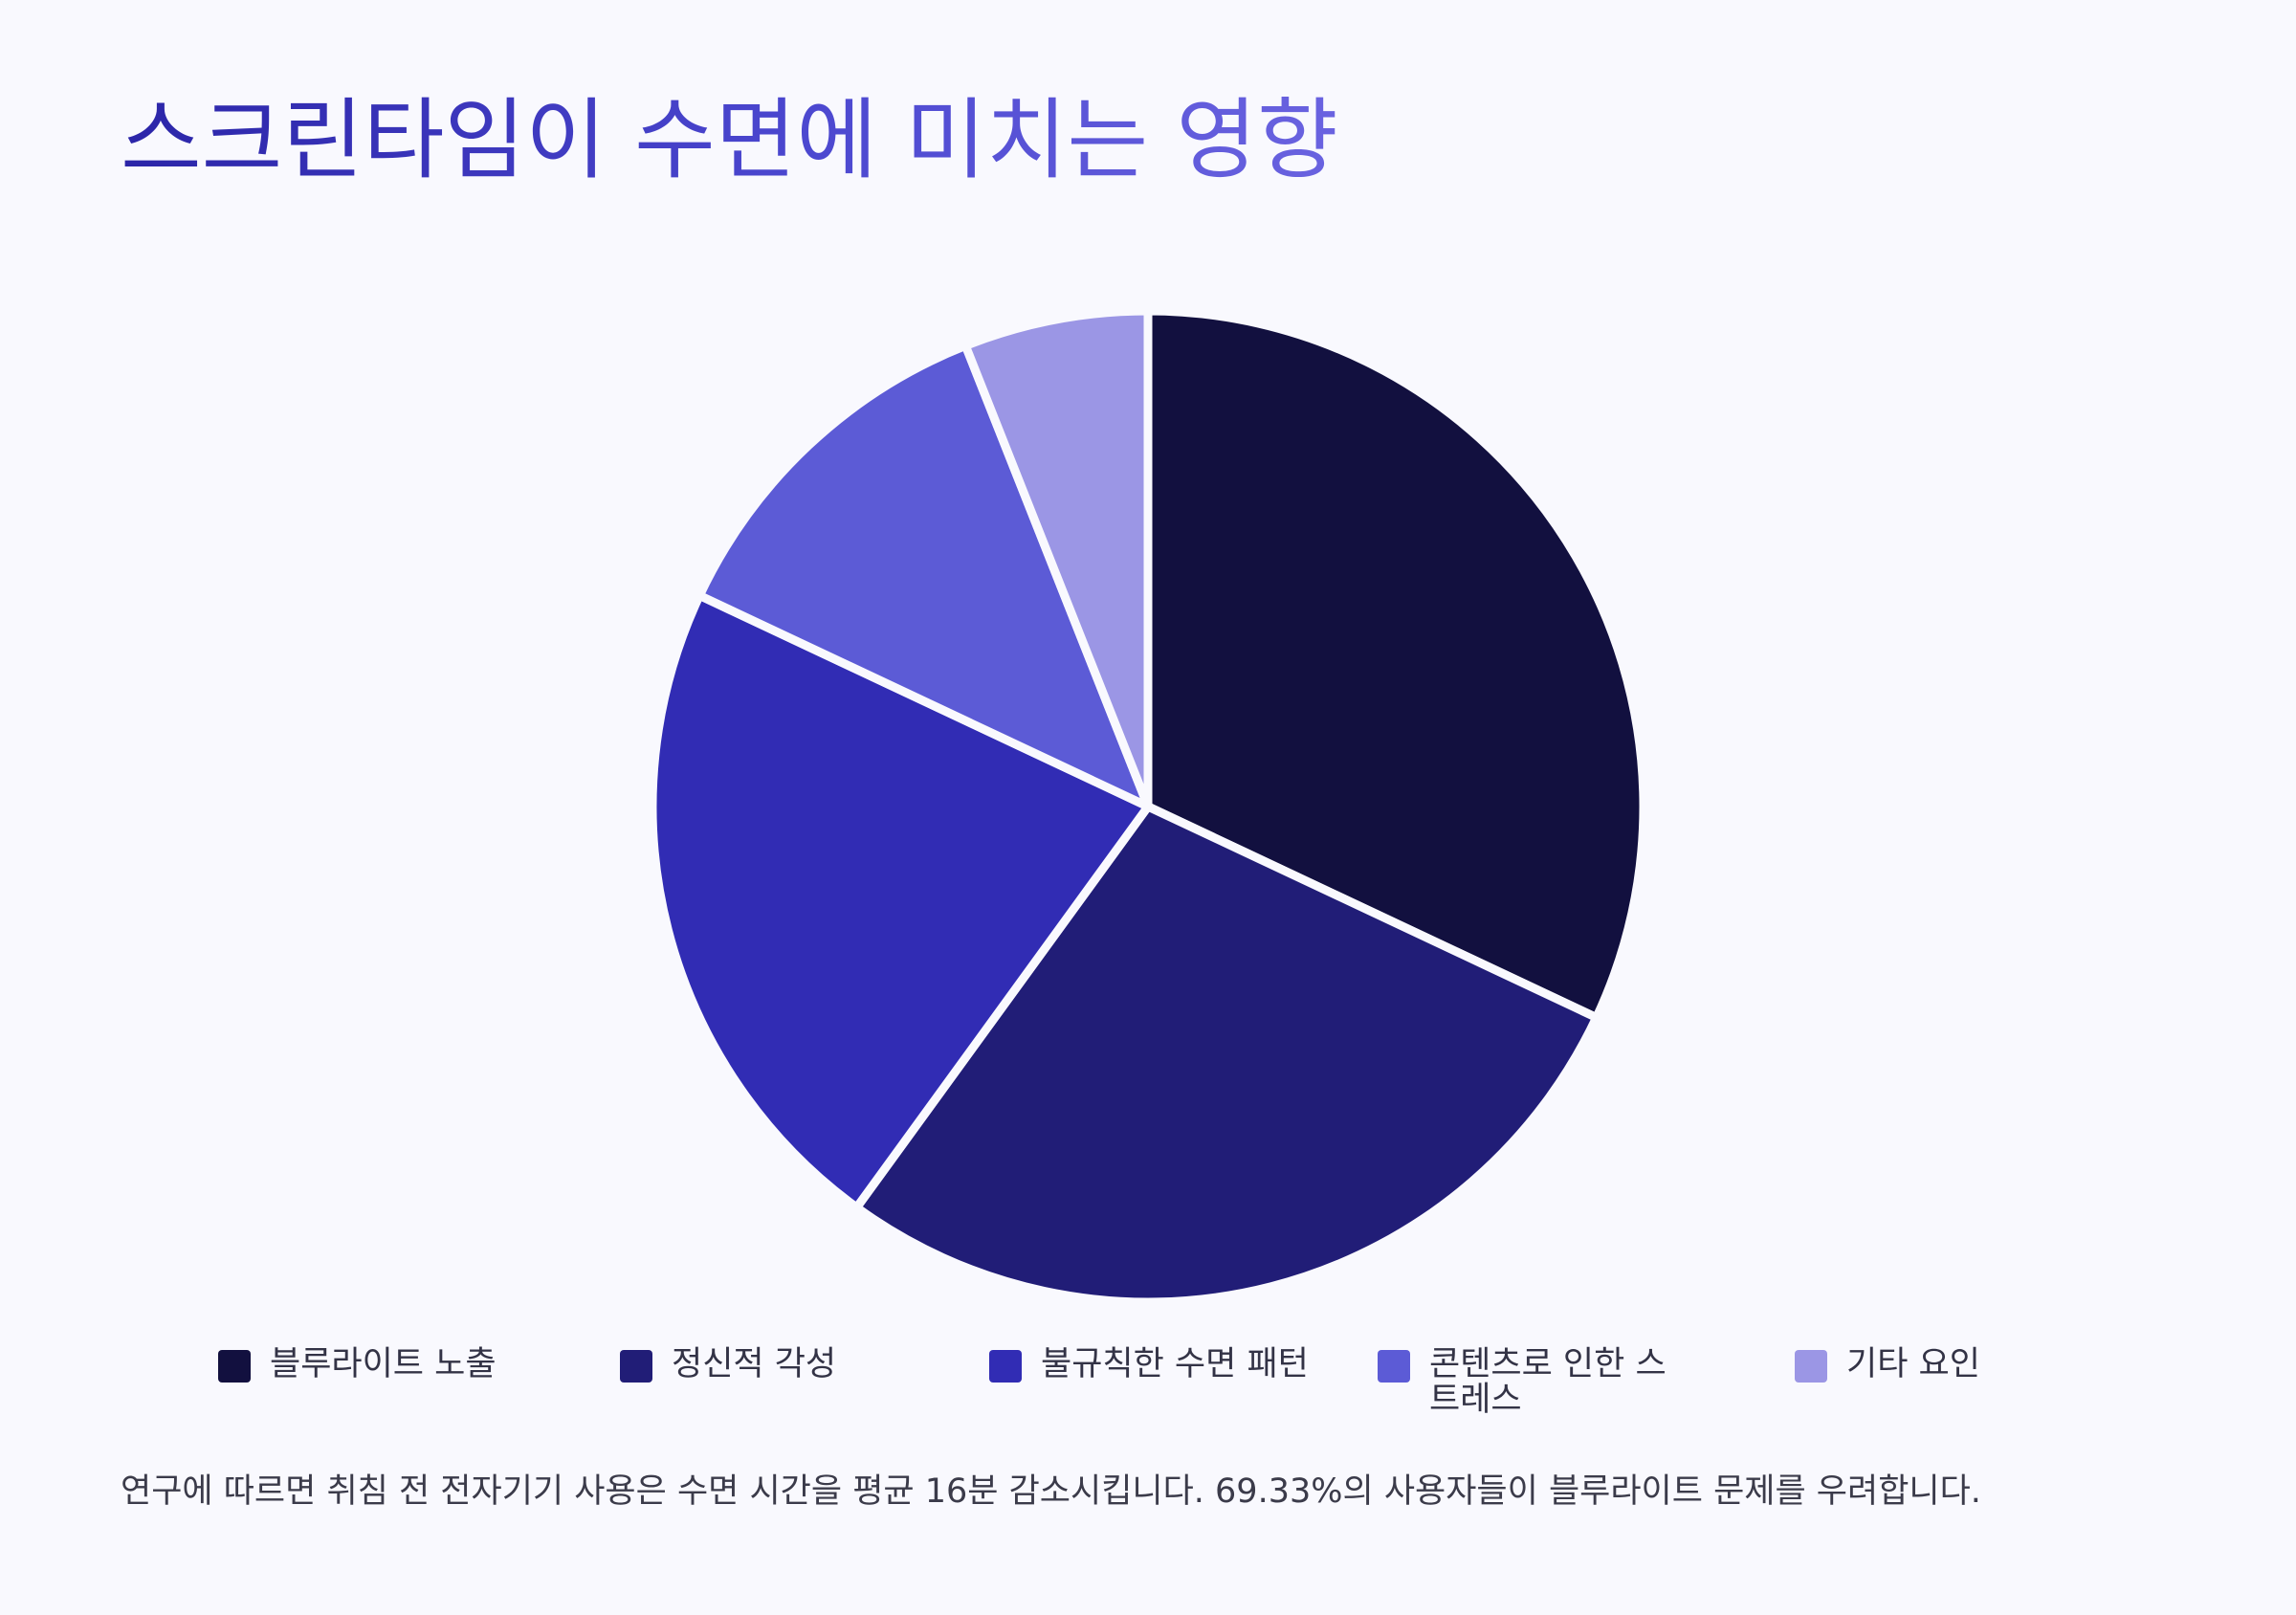 The image size is (2296, 1615). What do you see at coordinates (1913, 1364) in the screenshot?
I see `legend-label: 기타 요인` at bounding box center [1913, 1364].